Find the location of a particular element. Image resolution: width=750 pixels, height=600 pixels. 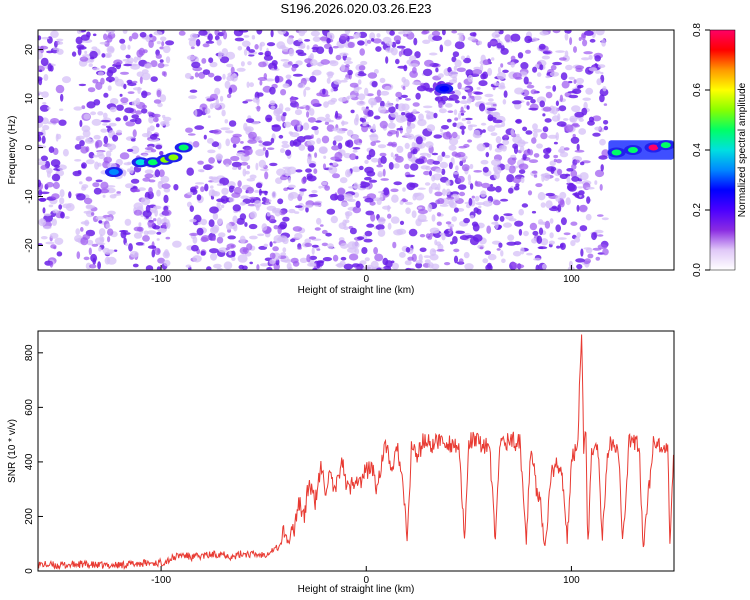

y-tick-label: 0 is located at coordinates (29, 571).